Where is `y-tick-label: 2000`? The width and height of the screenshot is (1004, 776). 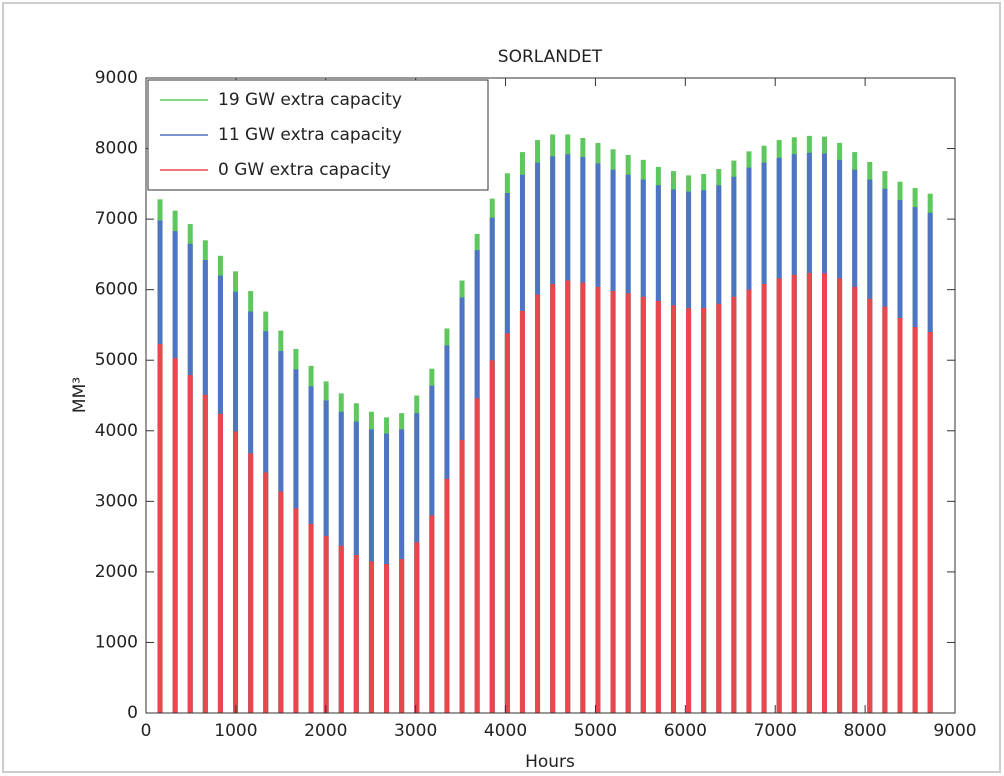 y-tick-label: 2000 is located at coordinates (116, 572).